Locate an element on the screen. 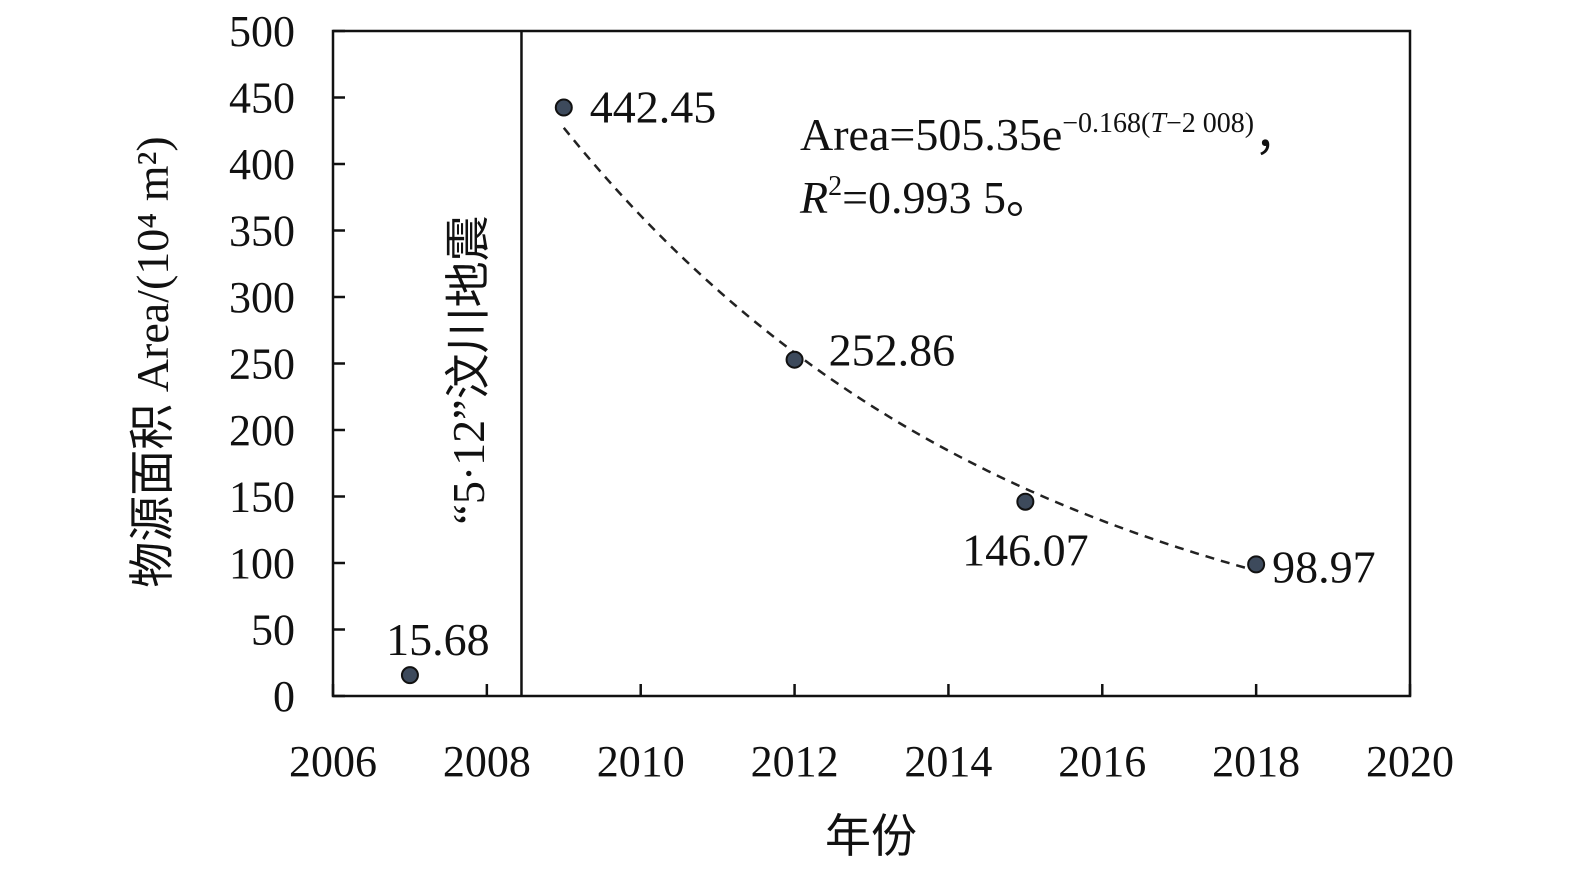 Image resolution: width=1575 pixels, height=875 pixels. x-tick-label: 2010 is located at coordinates (641, 761).